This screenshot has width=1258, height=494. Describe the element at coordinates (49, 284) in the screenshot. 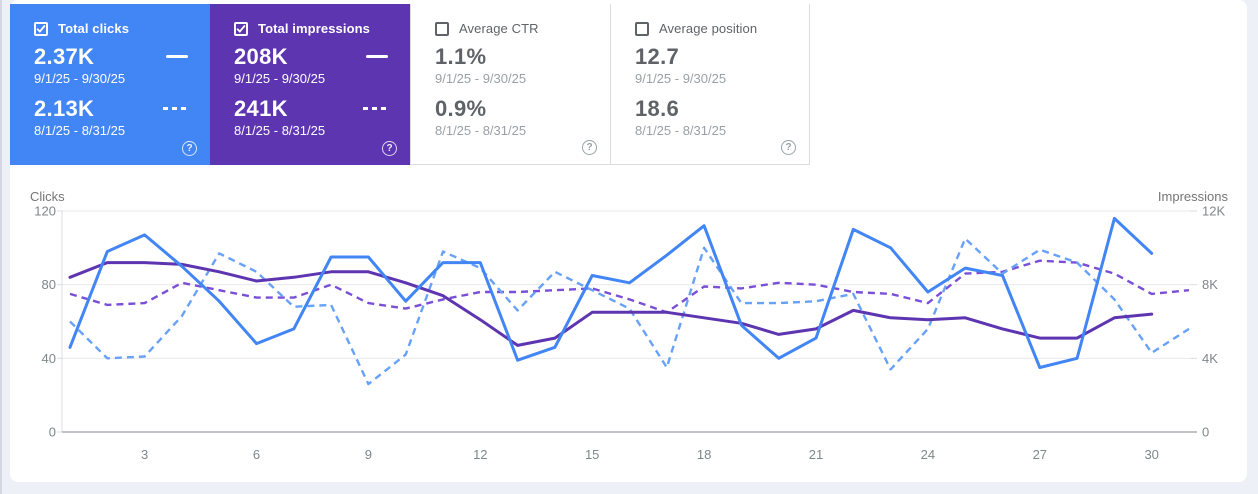

I see `svg-text: 80` at that location.